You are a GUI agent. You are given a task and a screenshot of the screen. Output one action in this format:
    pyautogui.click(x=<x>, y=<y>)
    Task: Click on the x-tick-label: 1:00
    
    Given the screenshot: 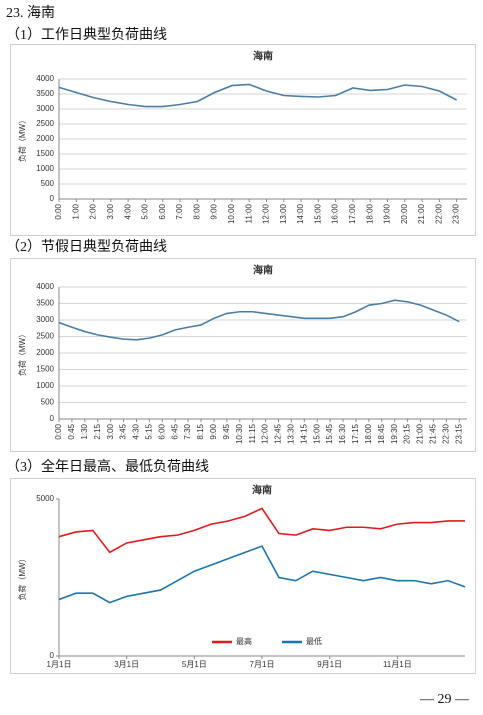 What is the action you would take?
    pyautogui.click(x=75, y=211)
    